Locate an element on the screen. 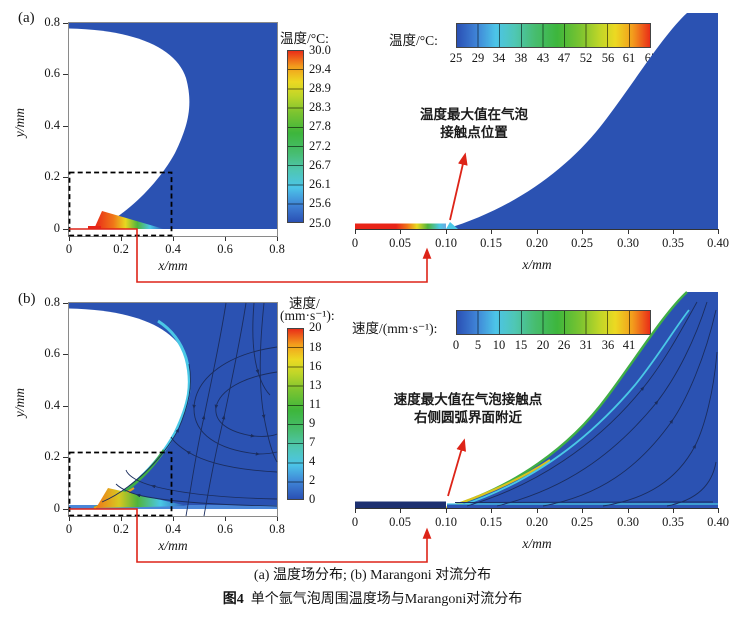  a-right-annotation-line2: 接触点位置 is located at coordinates (474, 132).